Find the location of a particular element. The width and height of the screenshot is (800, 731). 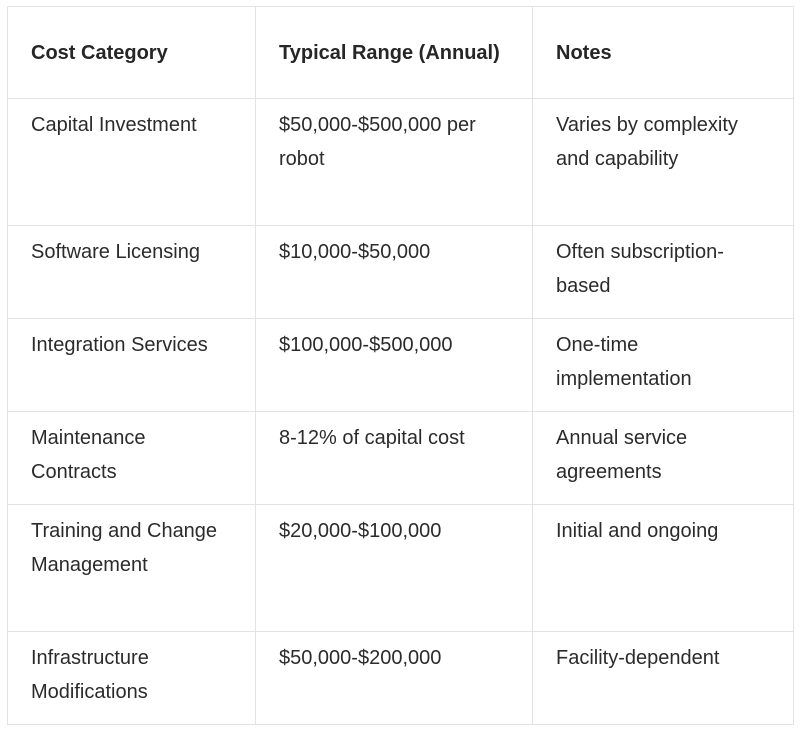

cell-notes: Often subscription-based is located at coordinates (663, 272).